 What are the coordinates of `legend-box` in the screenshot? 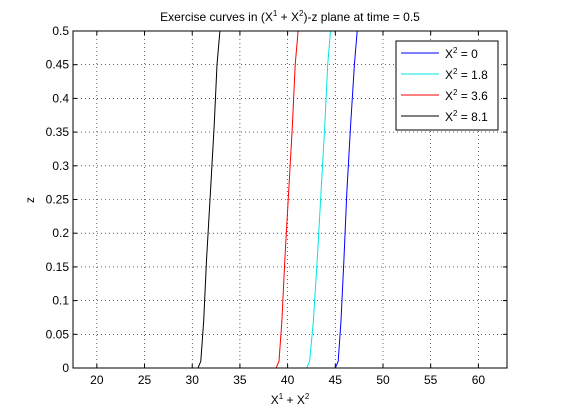 It's located at (447, 85).